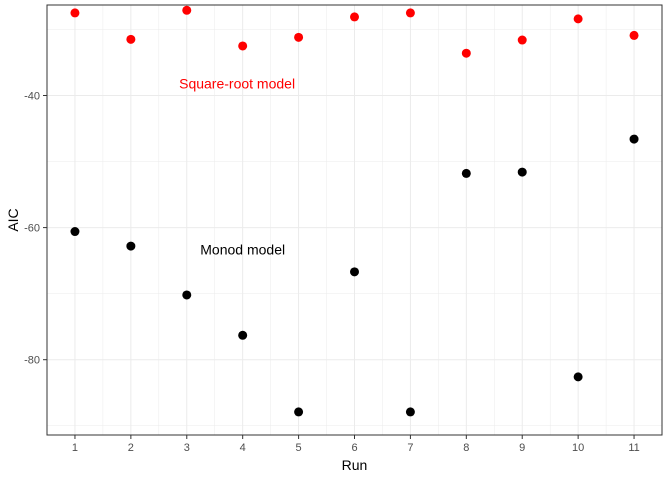 This screenshot has width=672, height=480. I want to click on annotation-label: Monod model, so click(242, 249).